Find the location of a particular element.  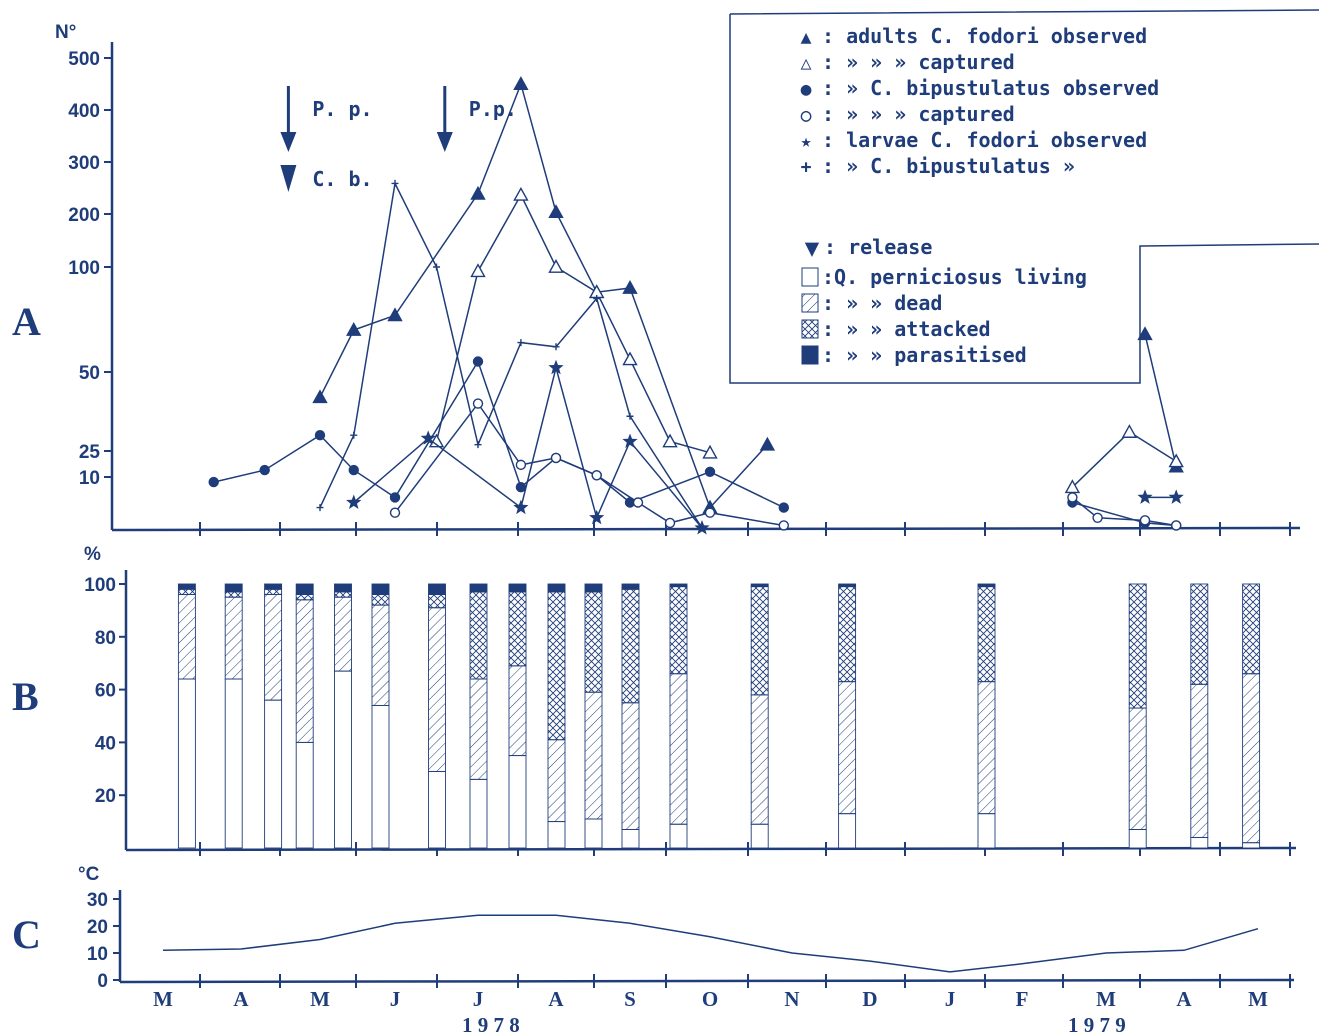

legend-symbol: ▲ is located at coordinates (806, 37).